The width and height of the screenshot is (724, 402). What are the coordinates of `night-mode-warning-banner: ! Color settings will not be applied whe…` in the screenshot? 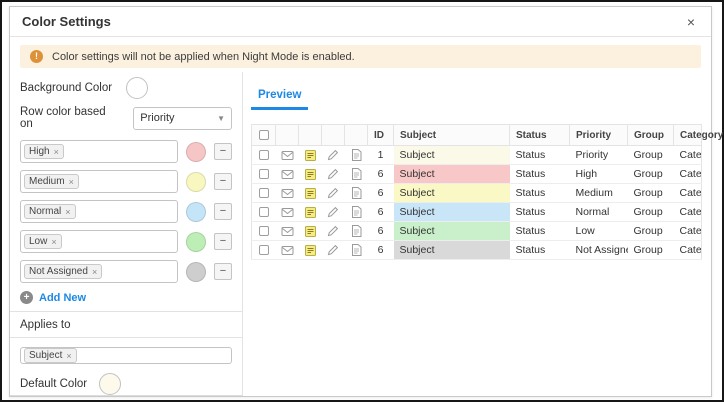 It's located at (360, 56).